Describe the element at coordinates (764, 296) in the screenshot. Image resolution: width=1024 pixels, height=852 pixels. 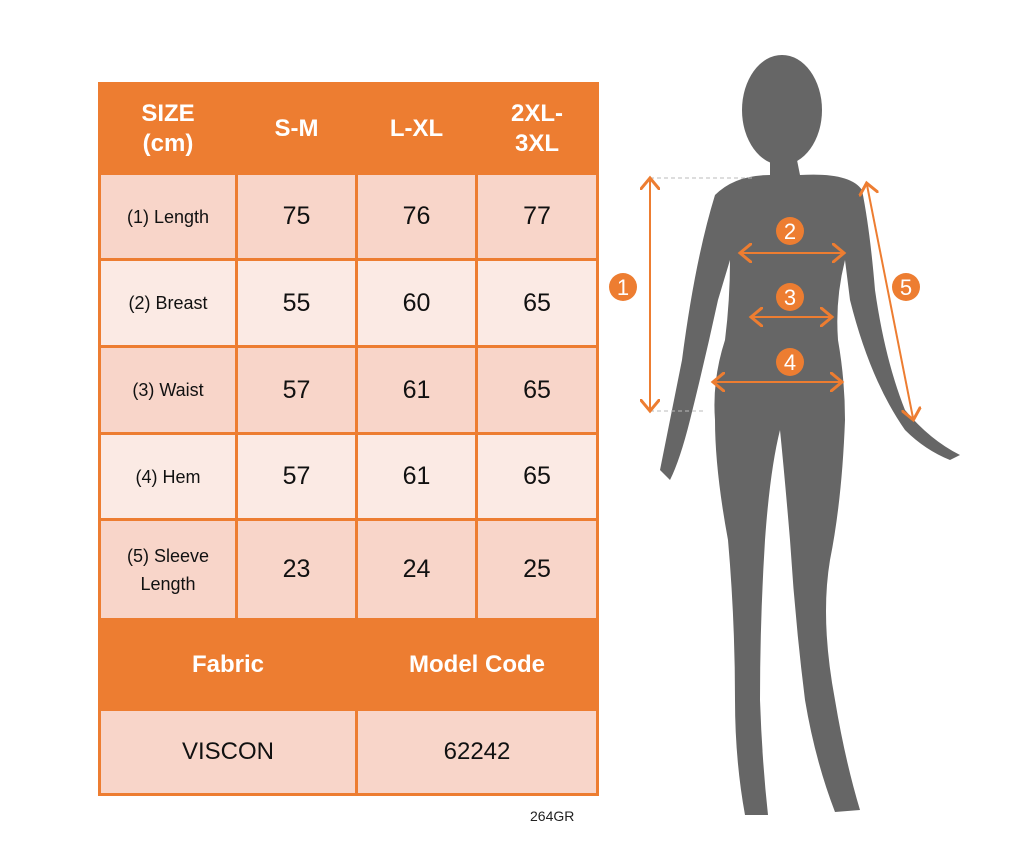
I see `marker-badges: 1 2 3 4 5` at that location.